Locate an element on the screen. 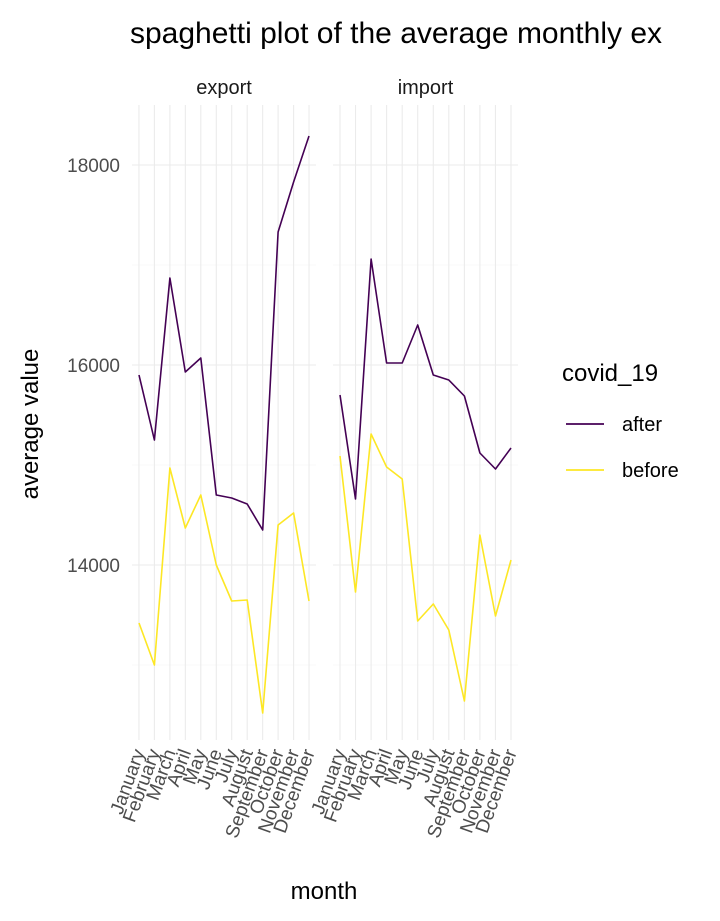 This screenshot has height=921, width=720. chart-title: spaghetti plot of the average monthly ex is located at coordinates (396, 33).